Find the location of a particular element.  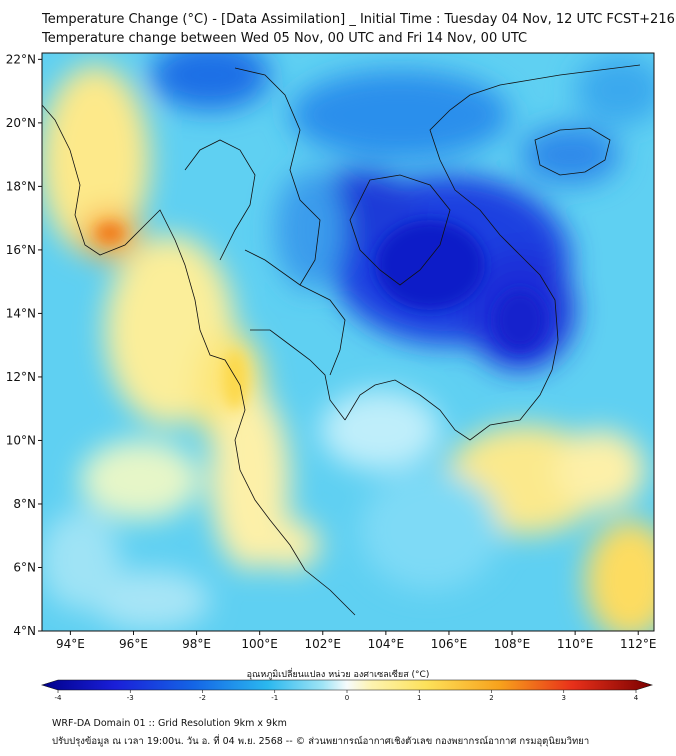

colorbar: -4 -3 -2 -1 0 1 2 3 4 is located at coordinates (347, 690).